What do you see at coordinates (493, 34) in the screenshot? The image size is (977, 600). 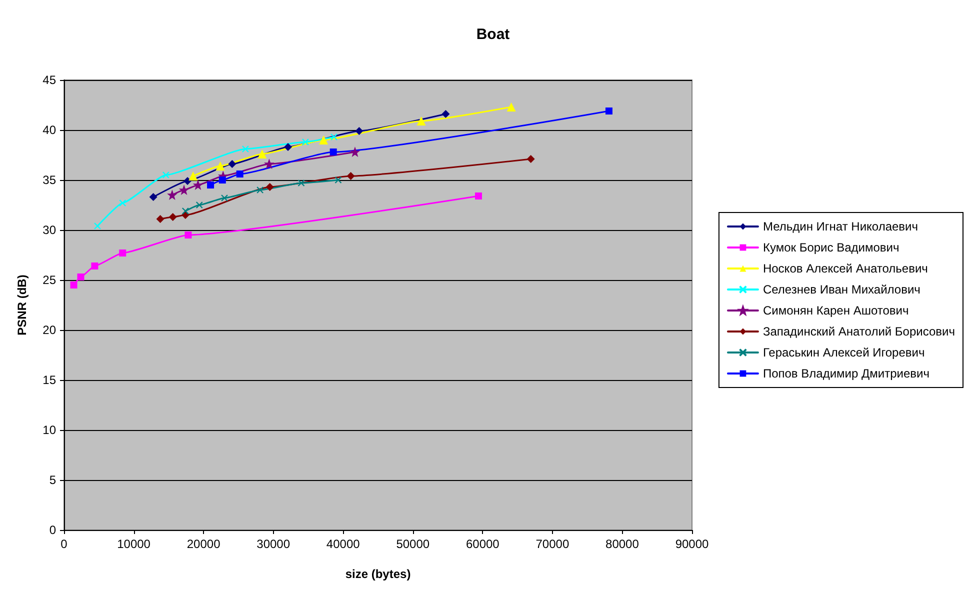 I see `chart-title: Boat` at bounding box center [493, 34].